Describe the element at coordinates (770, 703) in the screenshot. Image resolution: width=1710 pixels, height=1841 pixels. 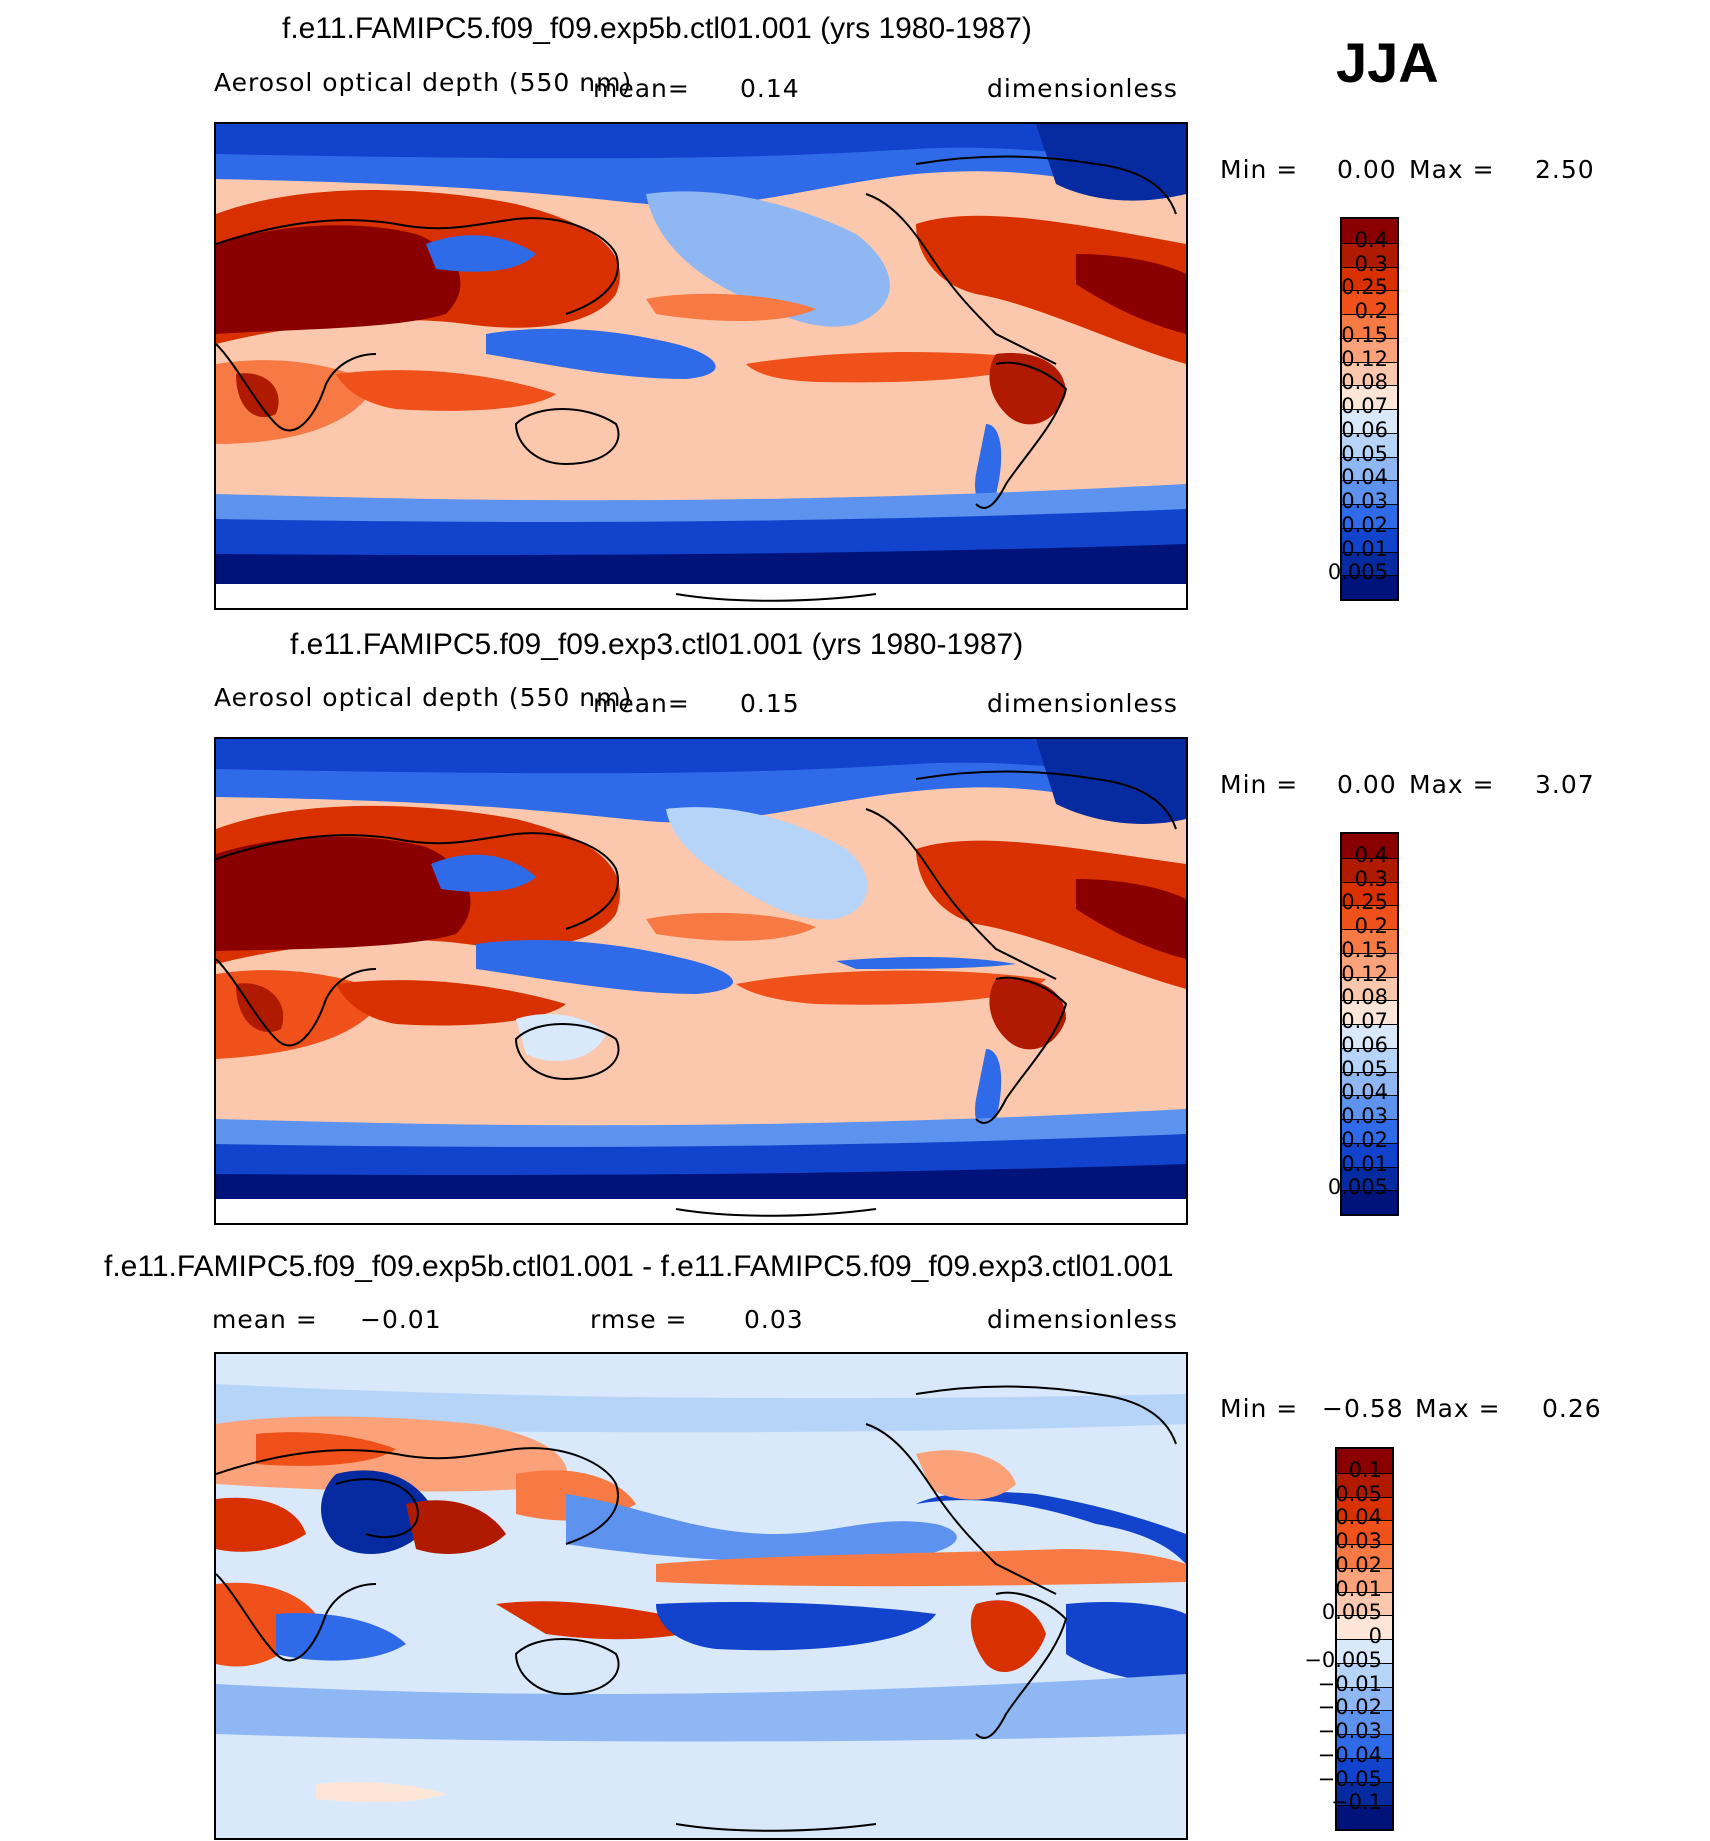
I see `mean-value: 0.15` at that location.